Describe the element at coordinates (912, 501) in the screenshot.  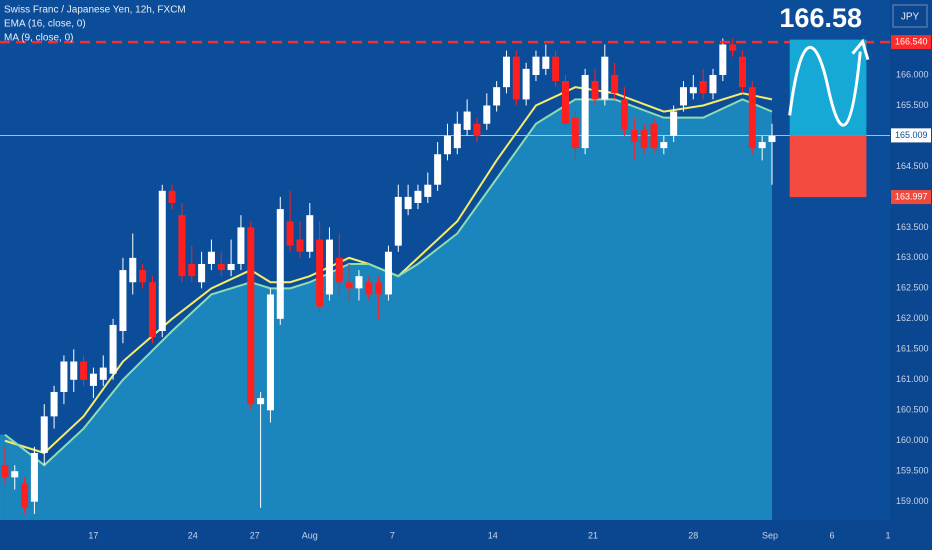
I see `y-tick-label: 159.000` at that location.